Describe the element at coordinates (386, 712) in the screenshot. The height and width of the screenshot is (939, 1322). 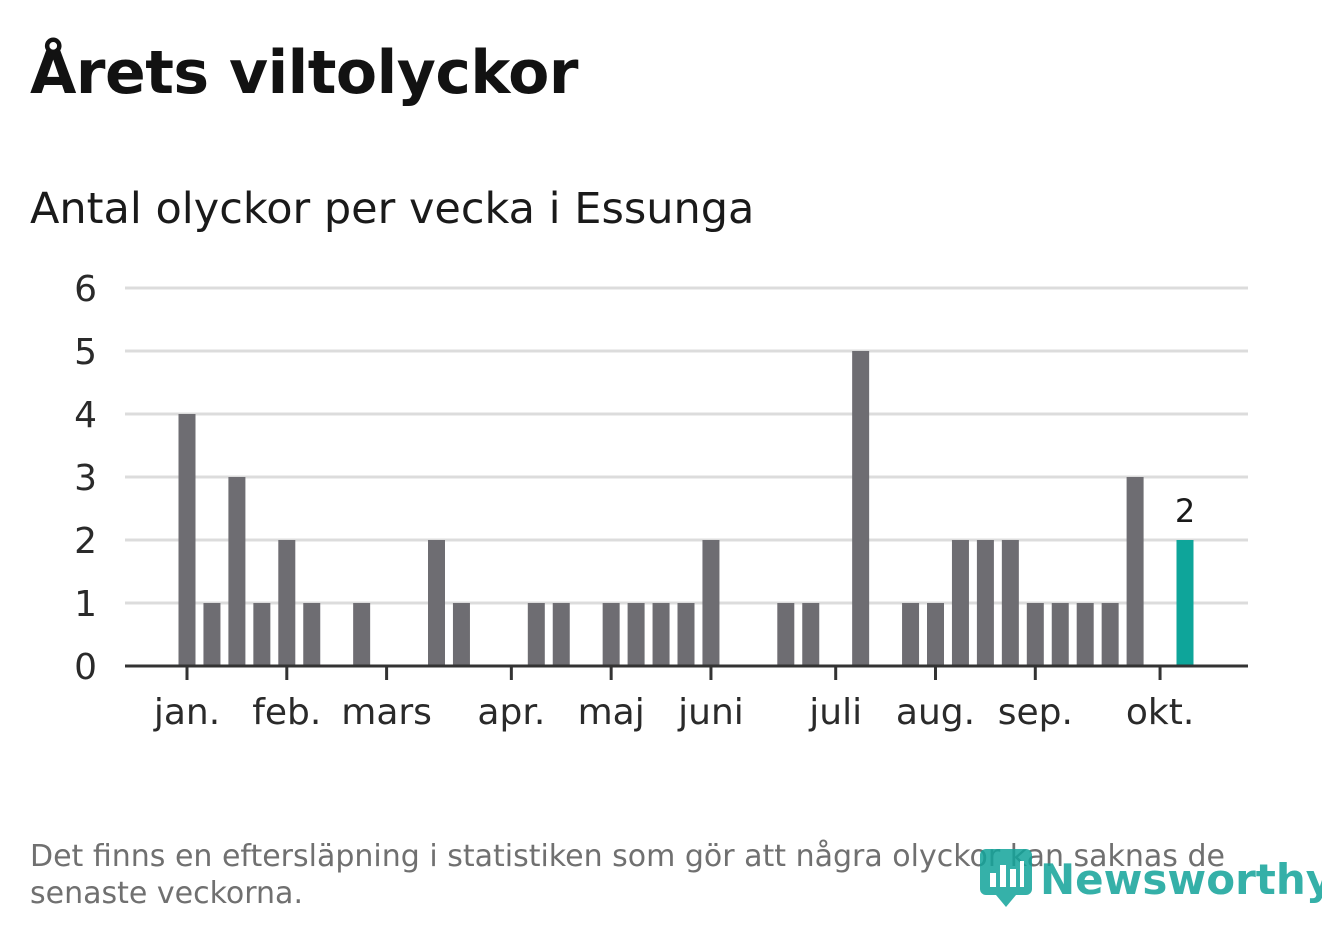
I see `x-tick-label: mars` at that location.